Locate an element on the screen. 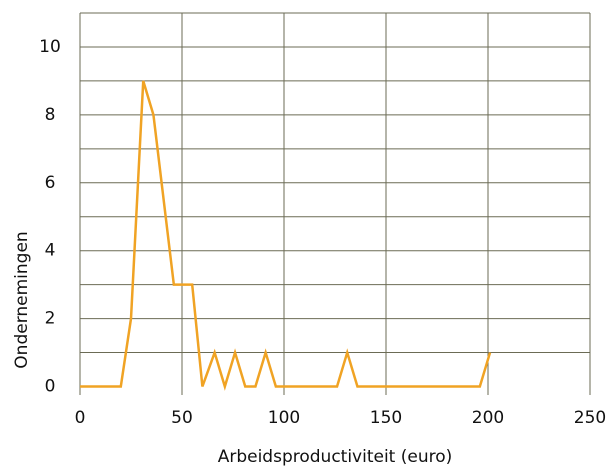 The width and height of the screenshot is (614, 470). y-tick-label: 6 is located at coordinates (50, 183).